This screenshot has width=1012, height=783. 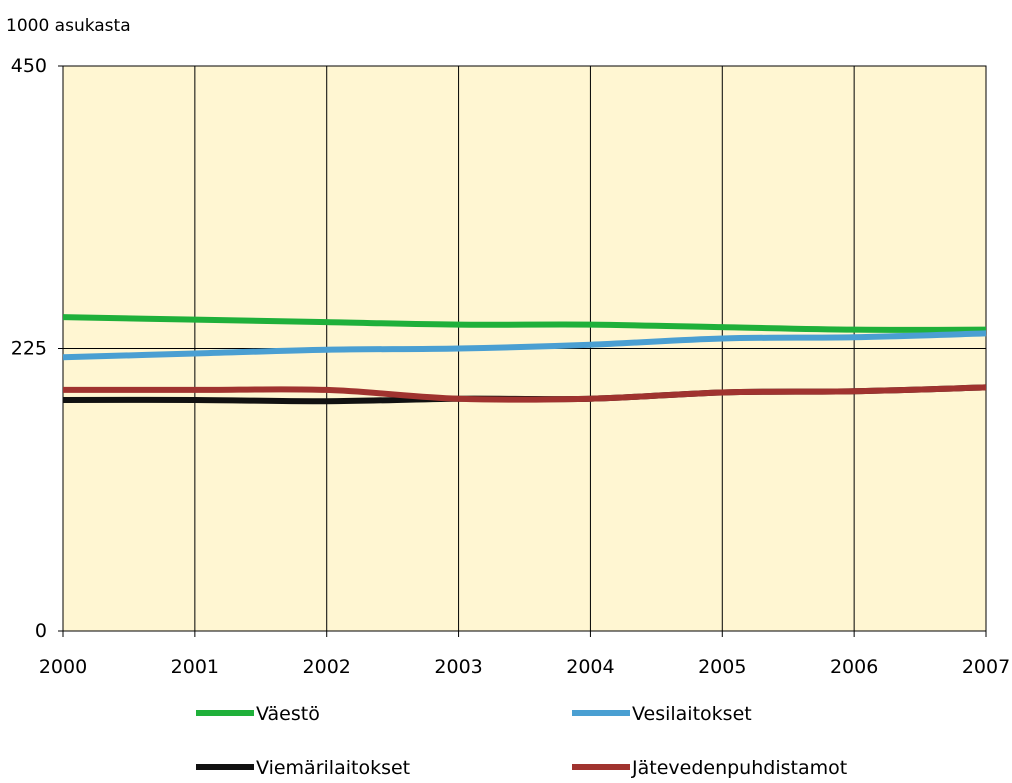 I want to click on y-tick-label: 0, so click(x=41, y=631).